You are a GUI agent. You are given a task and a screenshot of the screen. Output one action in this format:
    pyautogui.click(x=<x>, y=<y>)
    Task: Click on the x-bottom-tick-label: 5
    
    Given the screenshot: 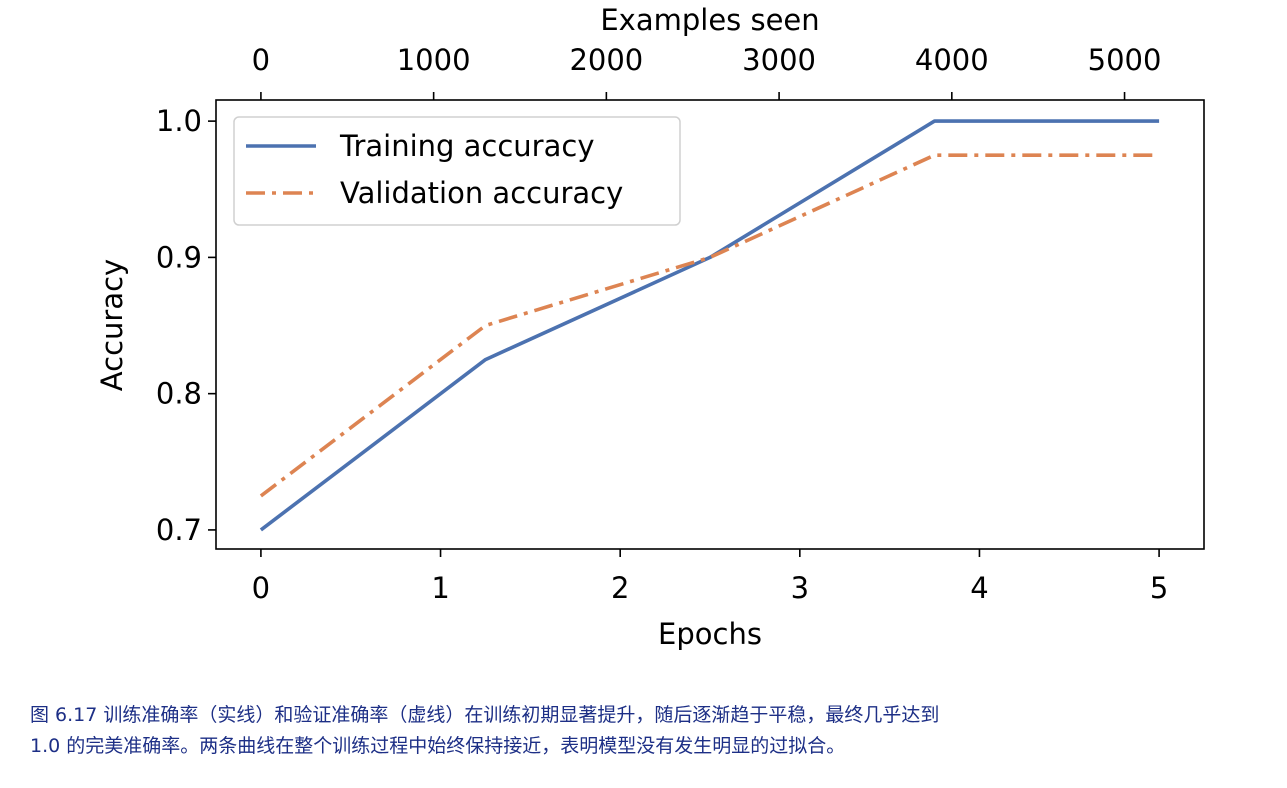 What is the action you would take?
    pyautogui.click(x=1159, y=588)
    